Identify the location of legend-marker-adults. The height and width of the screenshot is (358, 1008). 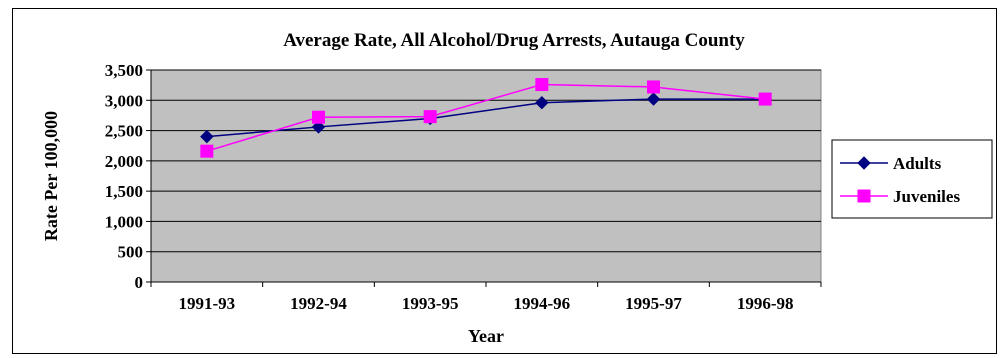
(864, 163).